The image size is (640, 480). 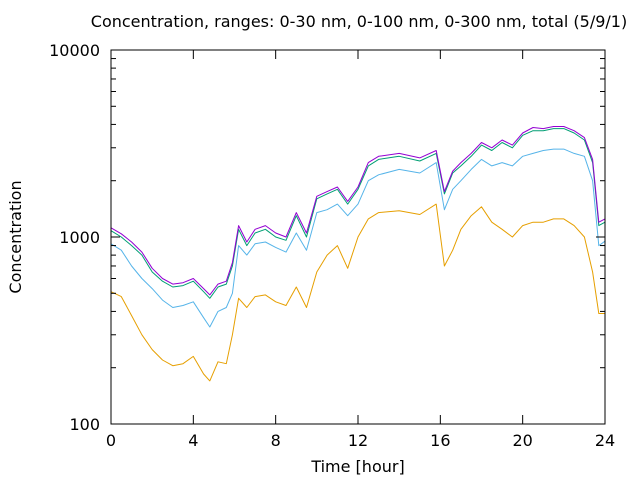 I want to click on y-tick-label: 1000, so click(x=79, y=237).